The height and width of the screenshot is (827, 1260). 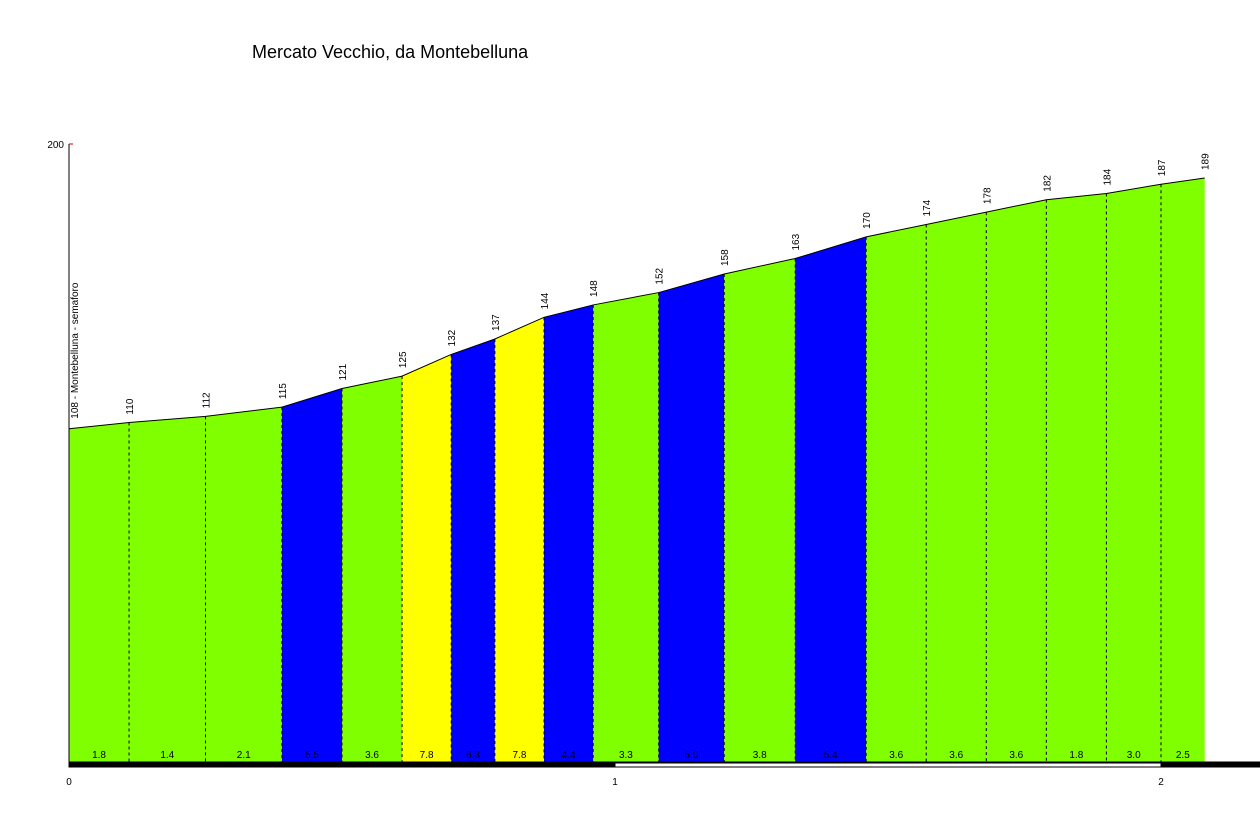 I want to click on elevation-label: 152, so click(x=660, y=275).